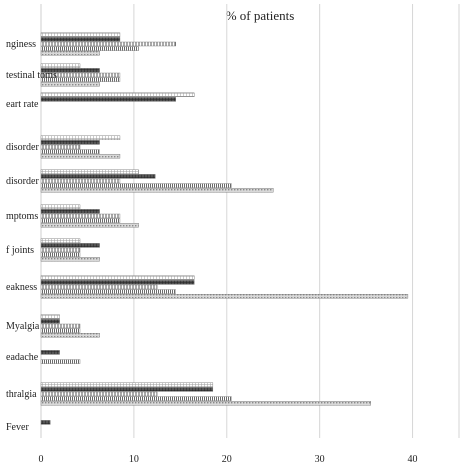  I want to click on category-label: nginess, so click(21, 44).